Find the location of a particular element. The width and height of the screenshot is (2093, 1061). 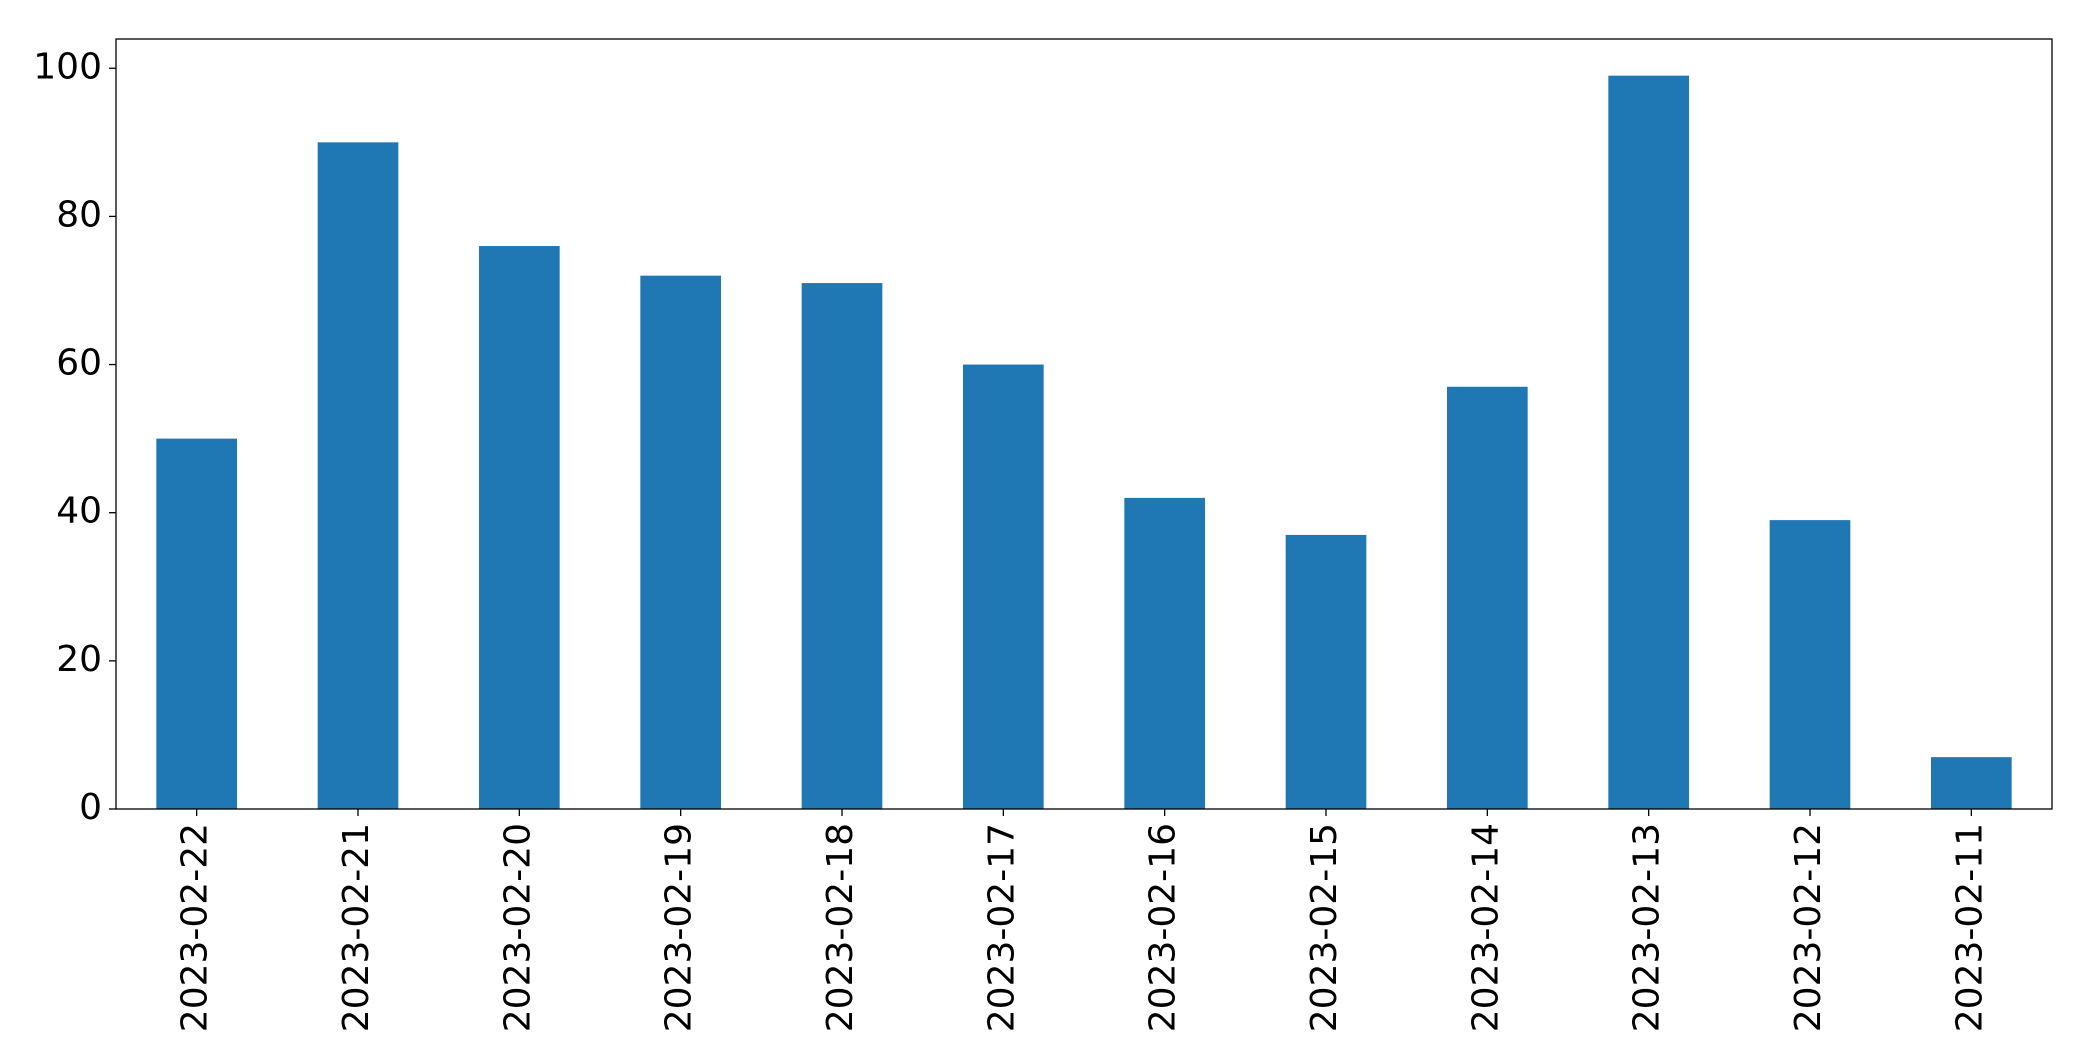

x-tick-label: 2023-02-15 is located at coordinates (1324, 927).